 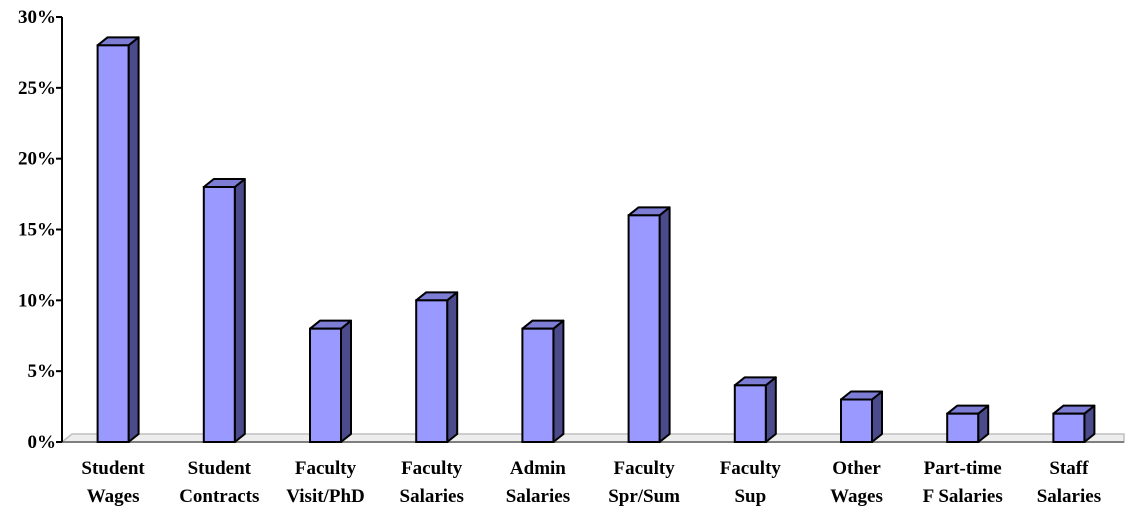 What do you see at coordinates (432, 482) in the screenshot?
I see `x-tick-label: Faculty Salaries` at bounding box center [432, 482].